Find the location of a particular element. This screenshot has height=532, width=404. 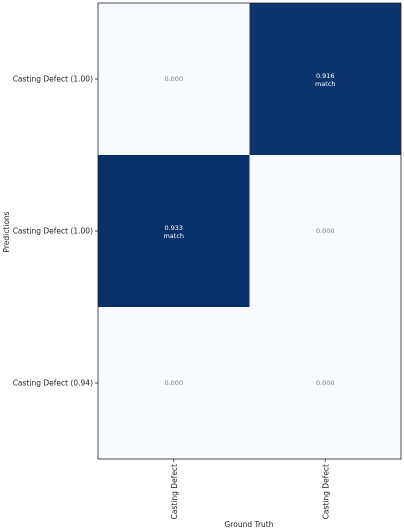

x-axis-label: Ground Truth is located at coordinates (249, 524).